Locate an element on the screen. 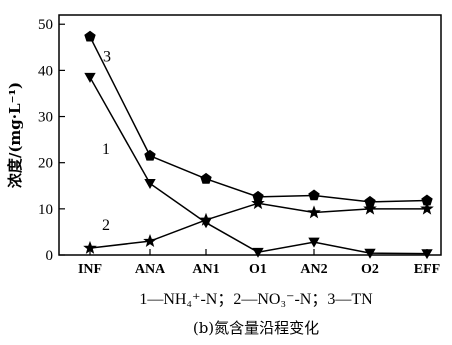 The width and height of the screenshot is (452, 345). series-label-3: 3 is located at coordinates (107, 57).